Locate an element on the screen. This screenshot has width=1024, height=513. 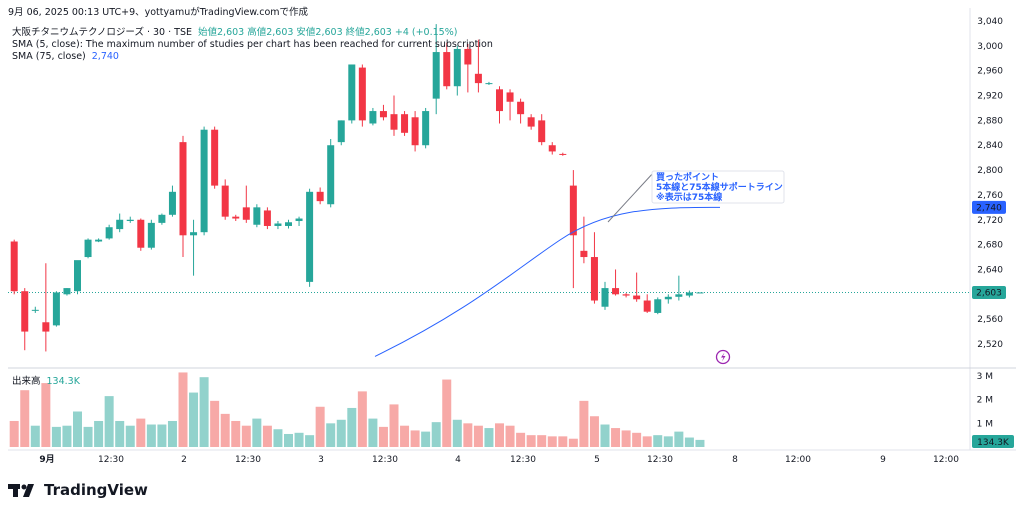
time-tick-label: 5 is located at coordinates (597, 460).